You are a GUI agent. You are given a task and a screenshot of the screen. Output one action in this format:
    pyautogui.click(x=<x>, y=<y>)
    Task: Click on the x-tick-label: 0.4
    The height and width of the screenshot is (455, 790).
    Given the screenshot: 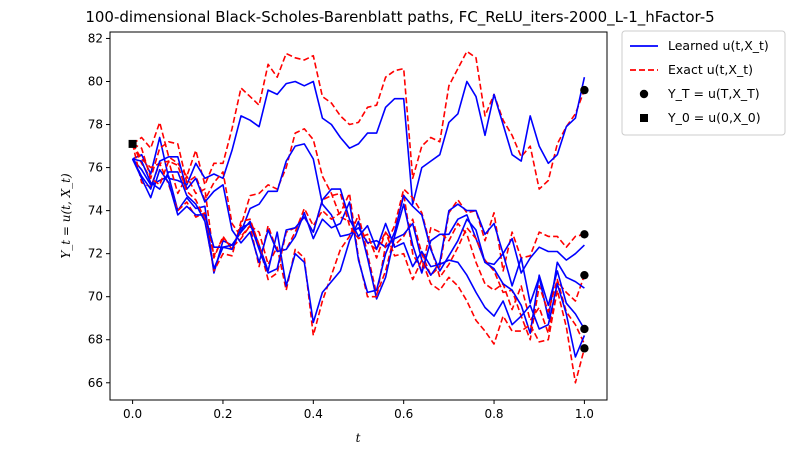 What is the action you would take?
    pyautogui.click(x=313, y=414)
    